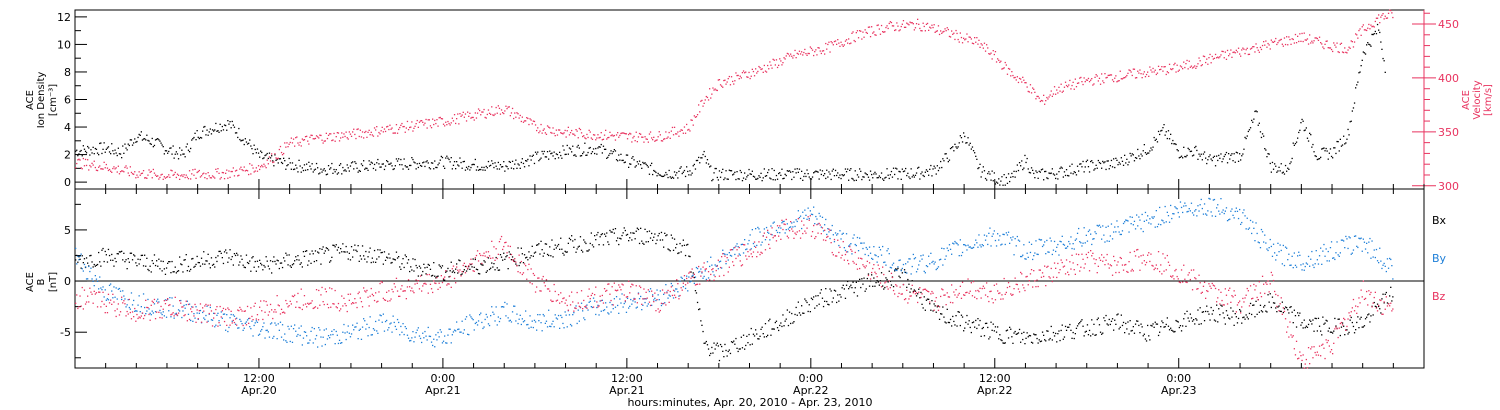  I want to click on density-tick-label: 6, so click(67, 100).